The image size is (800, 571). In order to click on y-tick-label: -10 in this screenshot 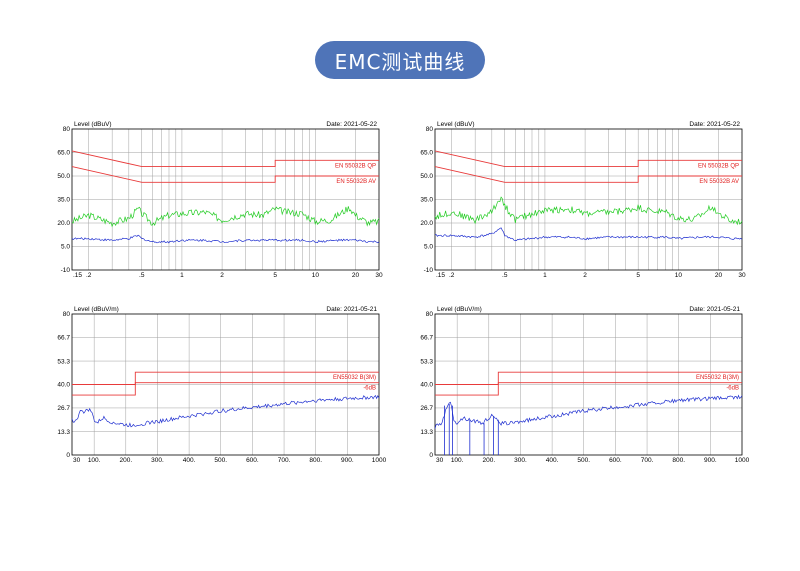, I will do `click(429, 270)`.